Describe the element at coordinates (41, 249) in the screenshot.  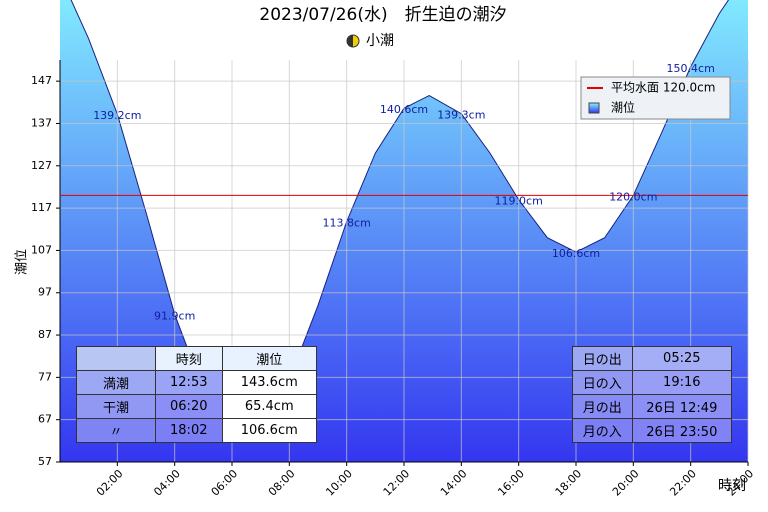
I see `y-tick-label: 107` at that location.